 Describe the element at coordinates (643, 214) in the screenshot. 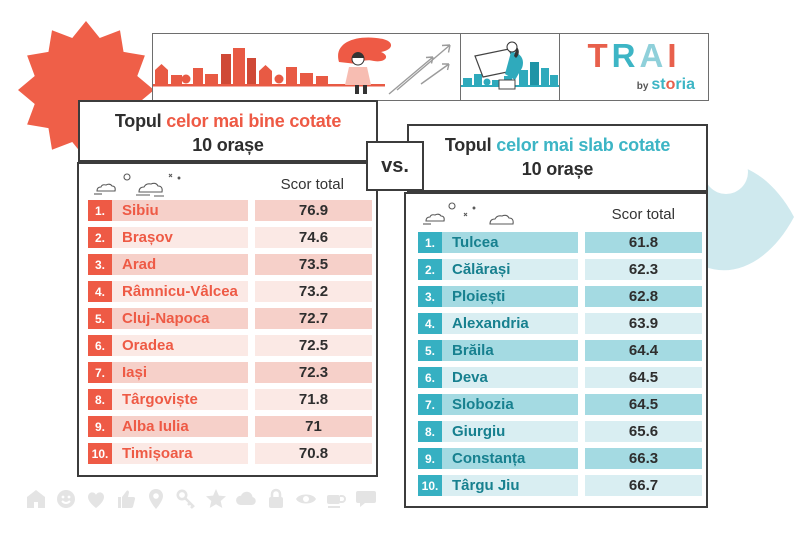

I see `right-score-column-header: Scor total` at that location.